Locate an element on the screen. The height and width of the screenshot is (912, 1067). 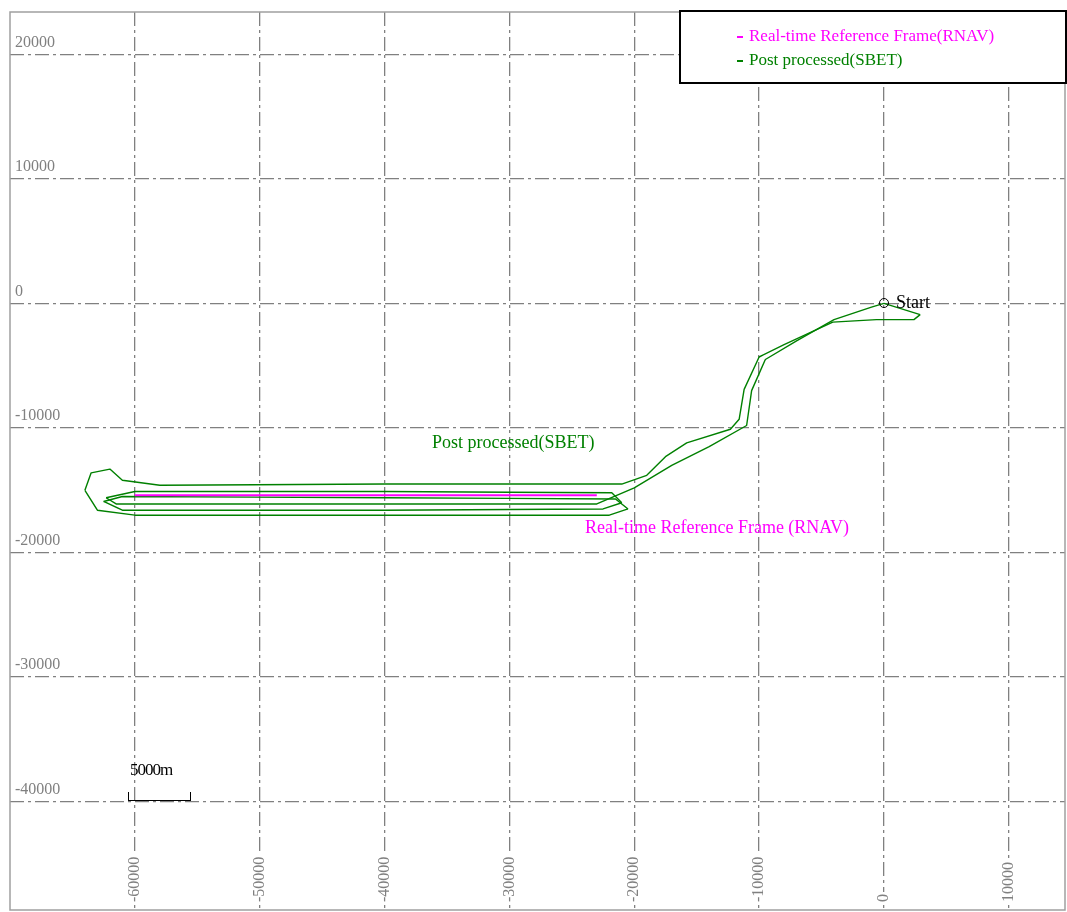
x-tick-label: -10000 is located at coordinates (758, 879).